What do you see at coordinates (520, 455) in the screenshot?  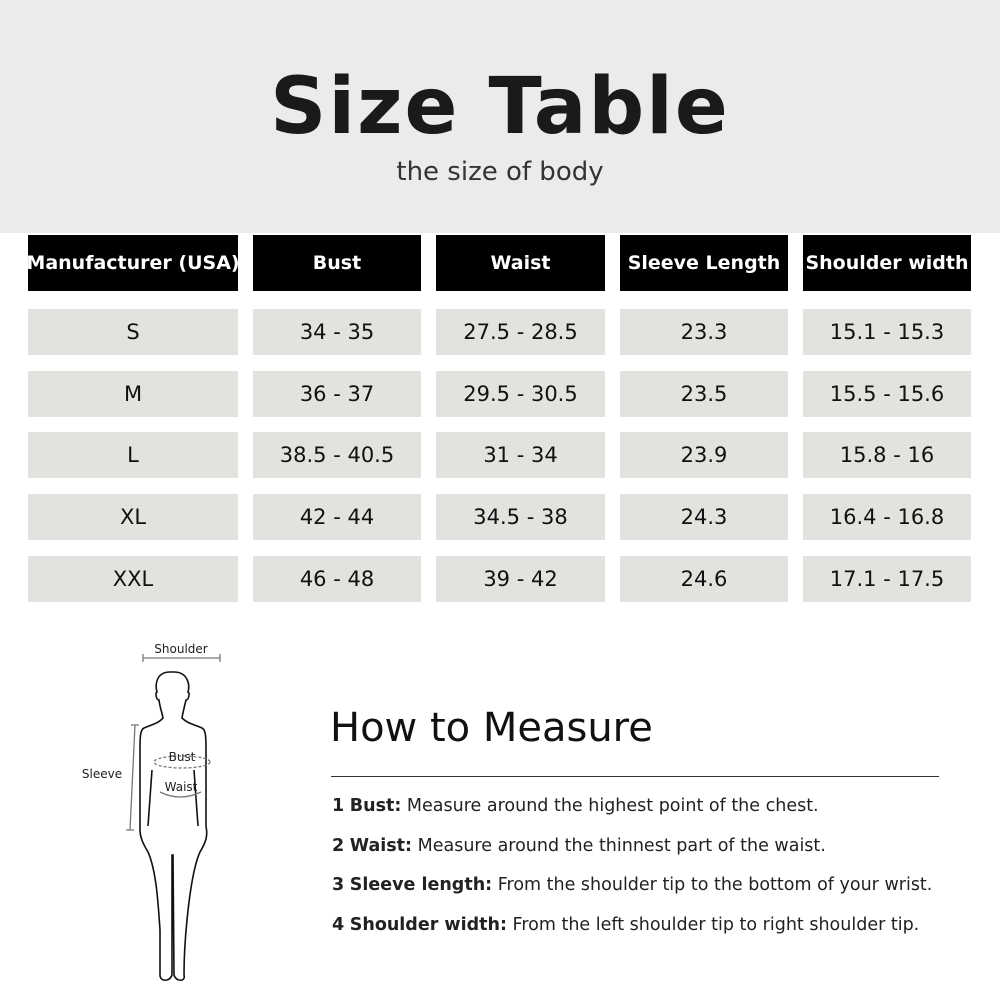 I see `table-cell: 31 - 34` at bounding box center [520, 455].